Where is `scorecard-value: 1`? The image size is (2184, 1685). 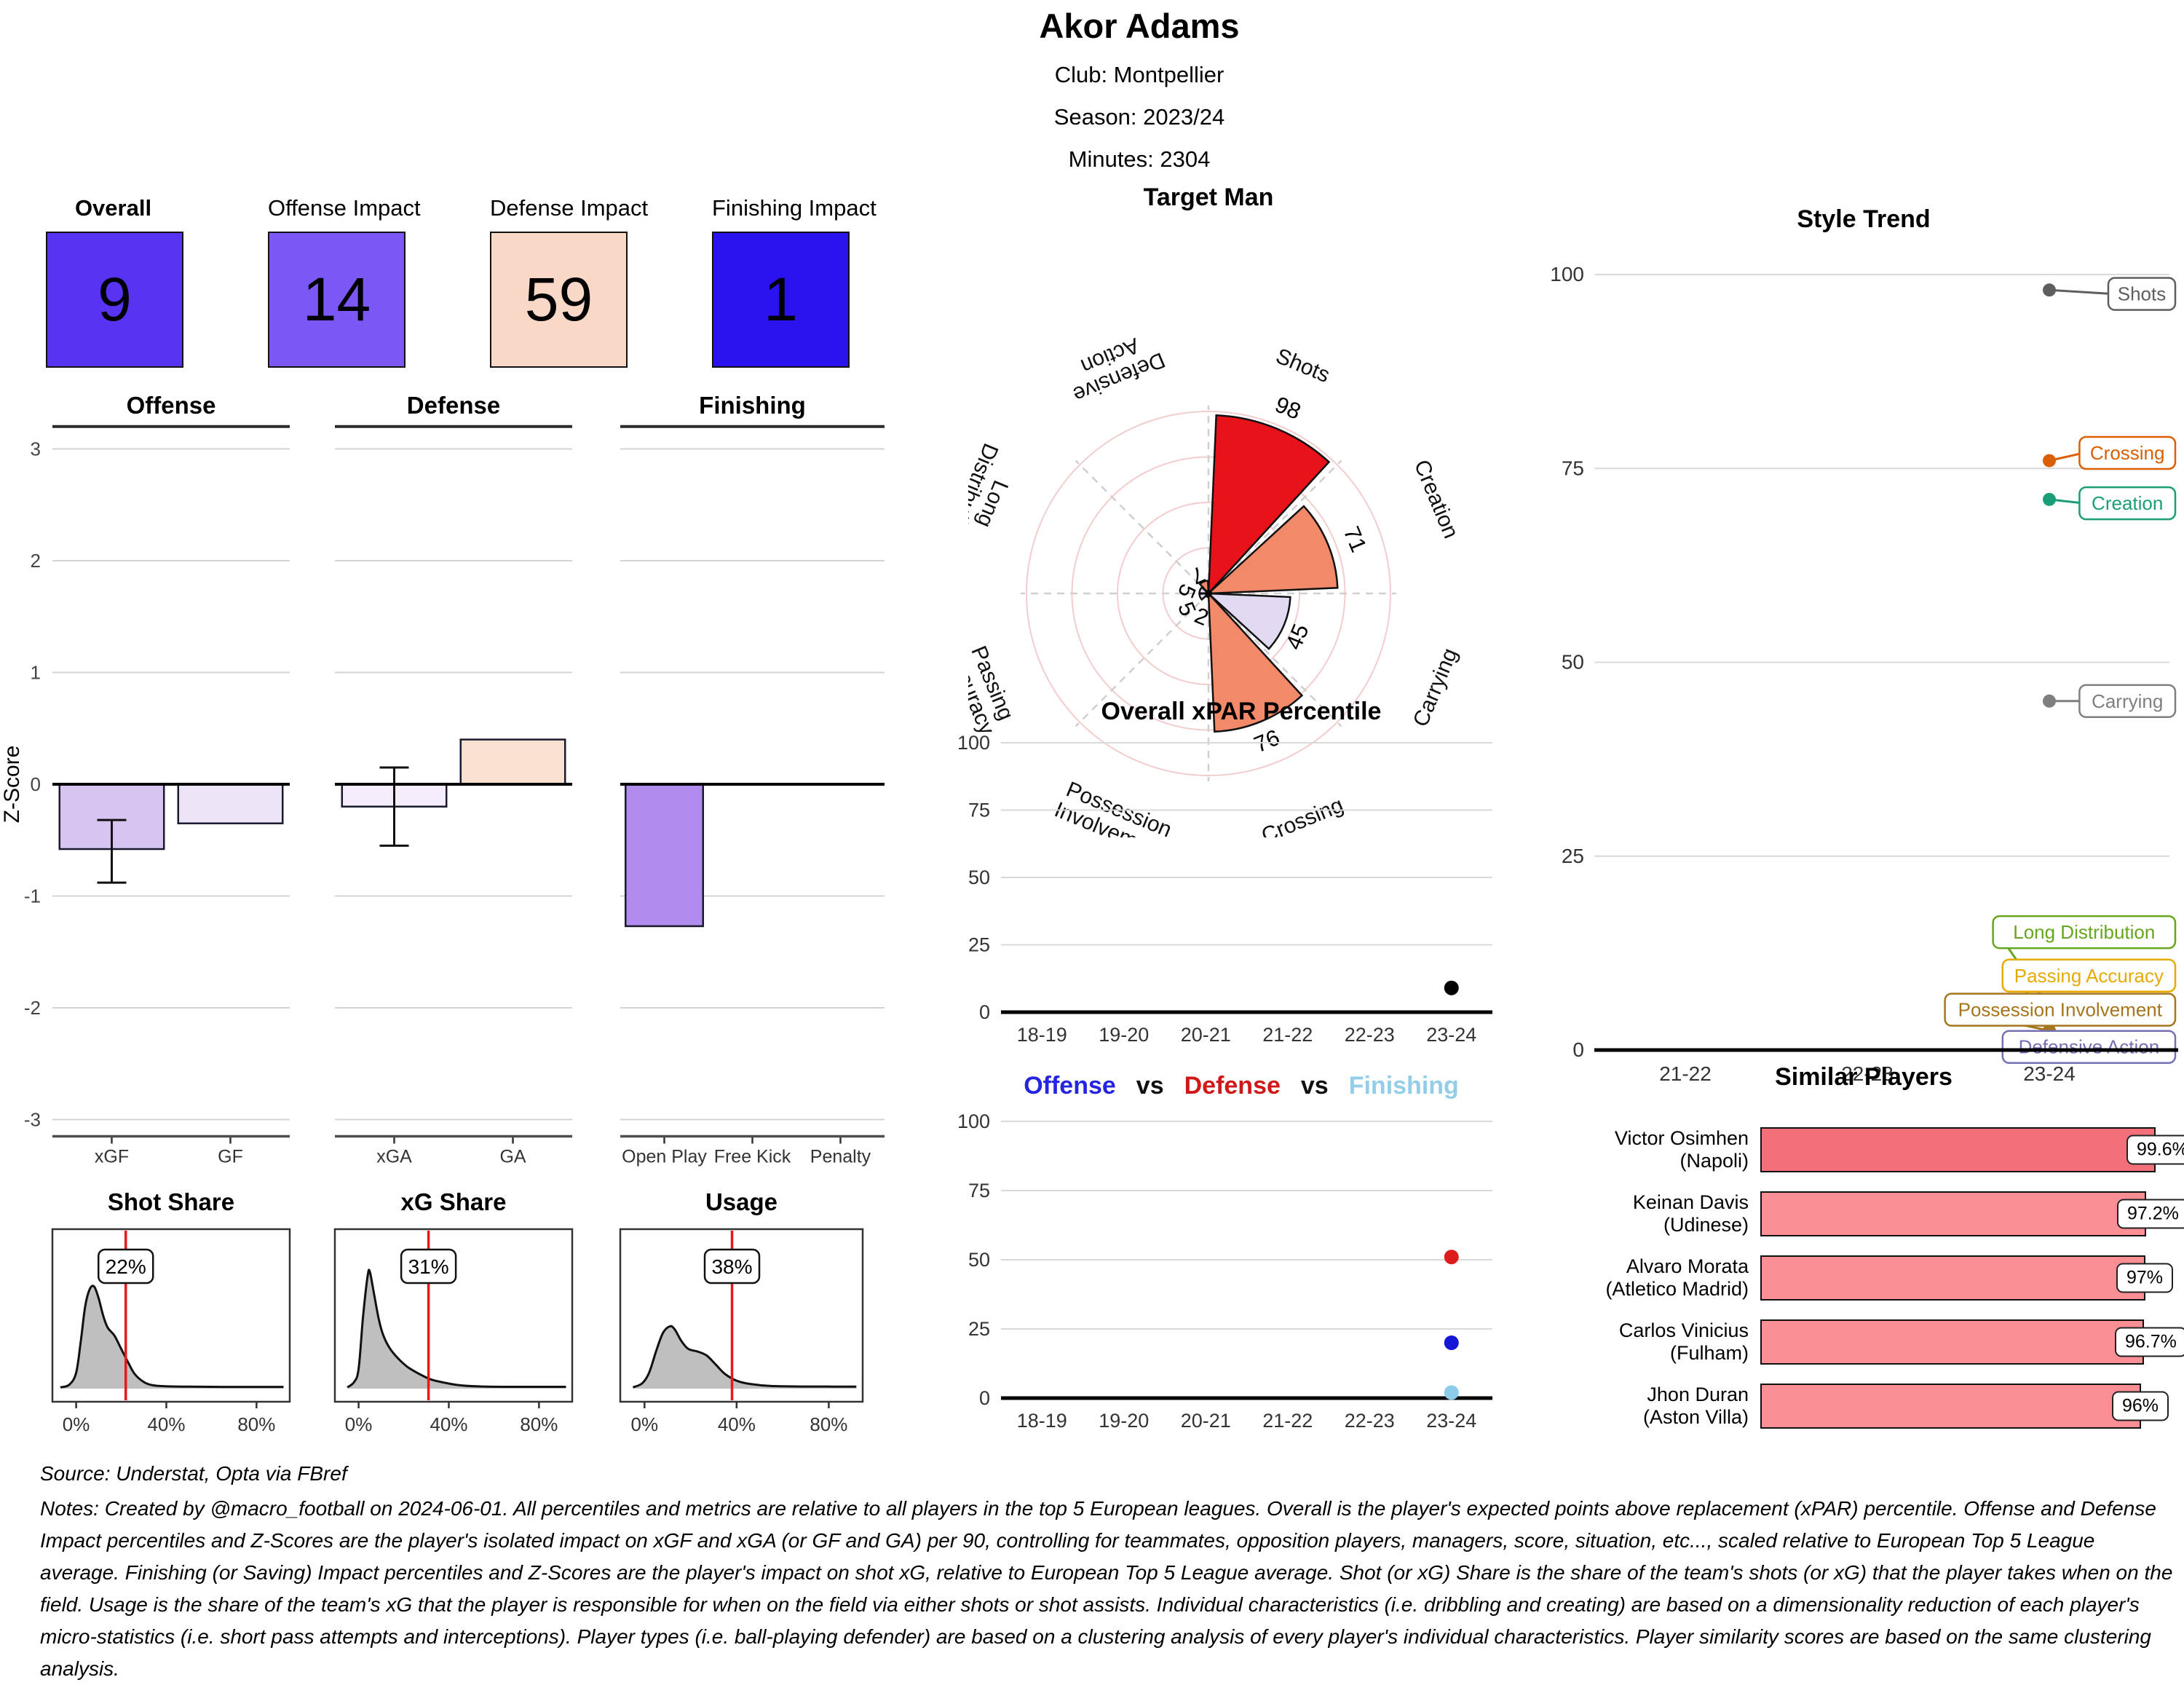
scorecard-value: 1 is located at coordinates (781, 299).